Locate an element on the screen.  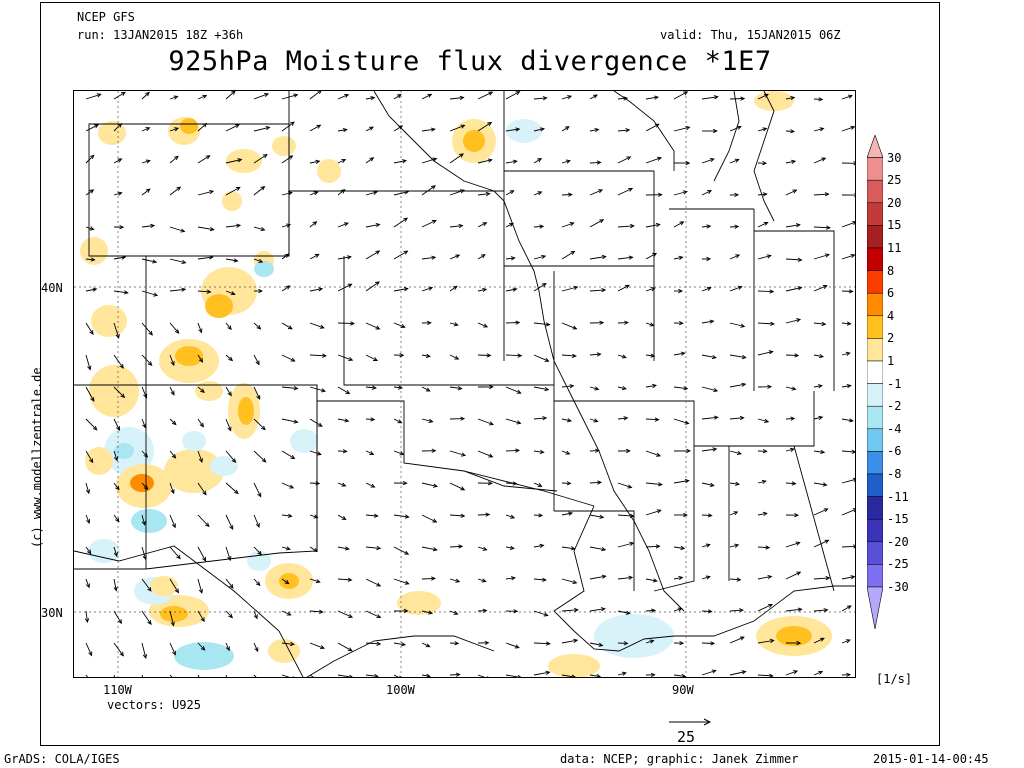
valid-time: valid: Thu, 15JAN2015 06Z is located at coordinates (750, 35).